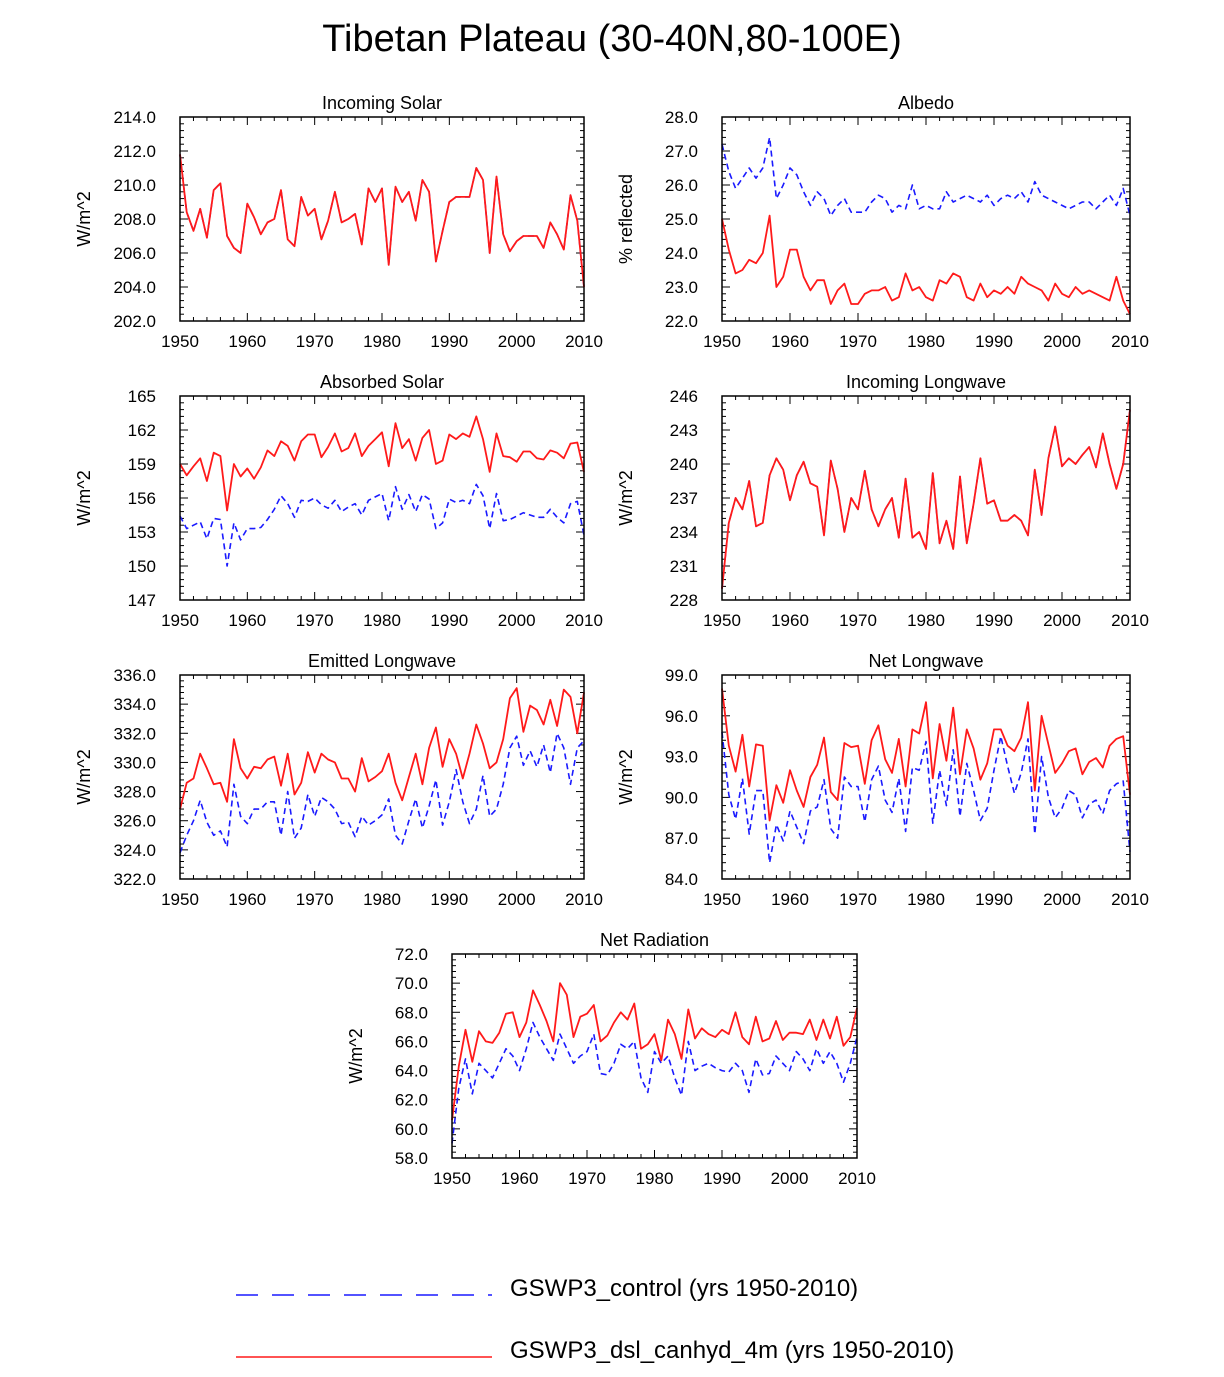 Image resolution: width=1224 pixels, height=1377 pixels. I want to click on y-tick-label: 68.0, so click(411, 1012).